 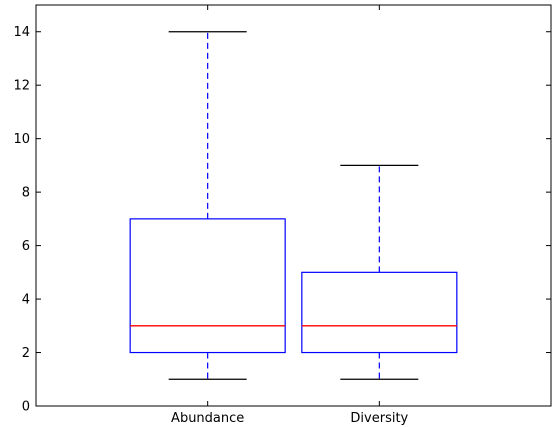 I want to click on y-tick-label: 2, so click(x=26, y=353).